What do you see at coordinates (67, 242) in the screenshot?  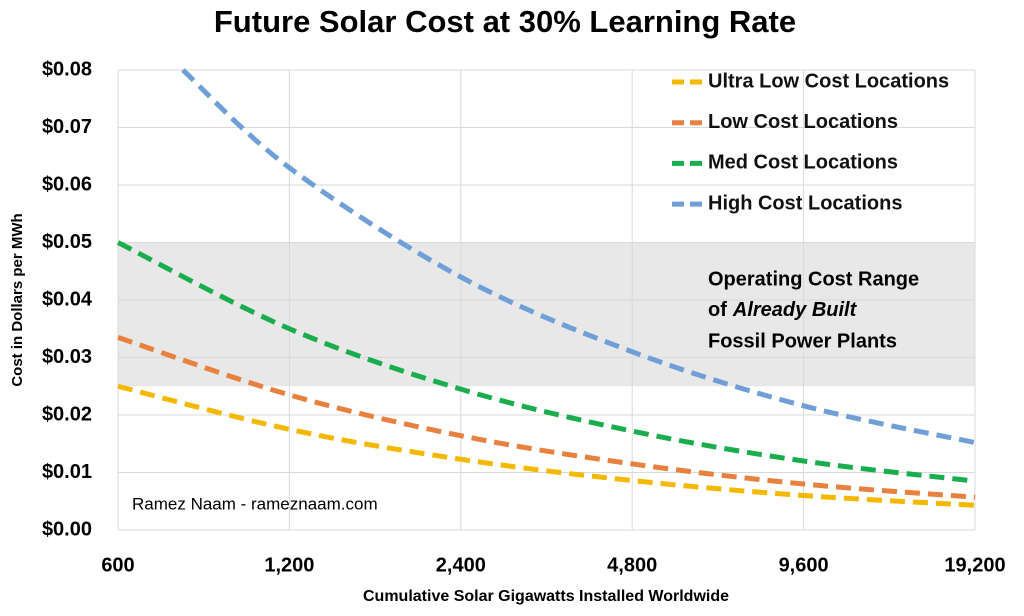 I see `y-tick-label: $0.05` at bounding box center [67, 242].